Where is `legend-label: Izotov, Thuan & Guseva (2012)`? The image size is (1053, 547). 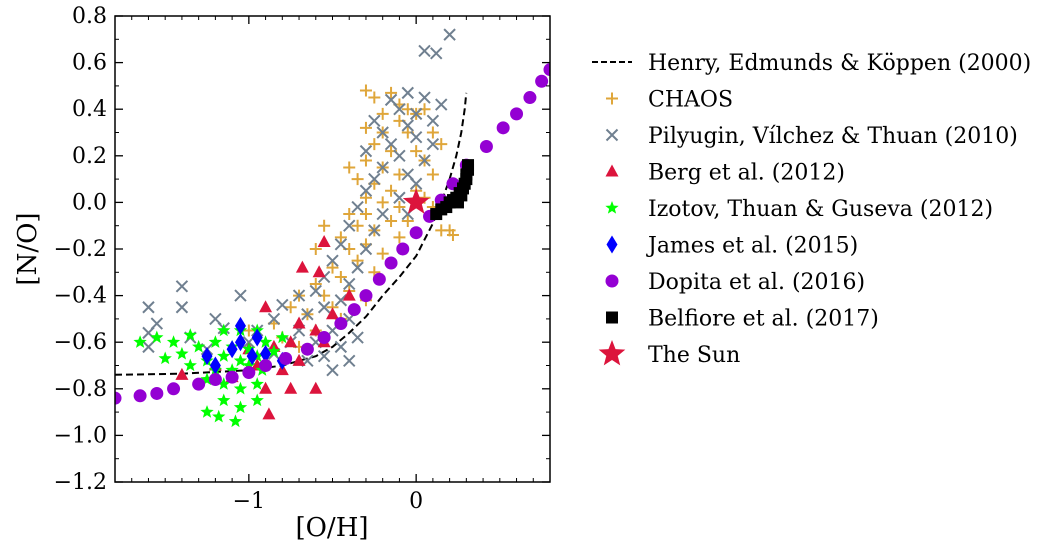 legend-label: Izotov, Thuan & Guseva (2012) is located at coordinates (820, 209).